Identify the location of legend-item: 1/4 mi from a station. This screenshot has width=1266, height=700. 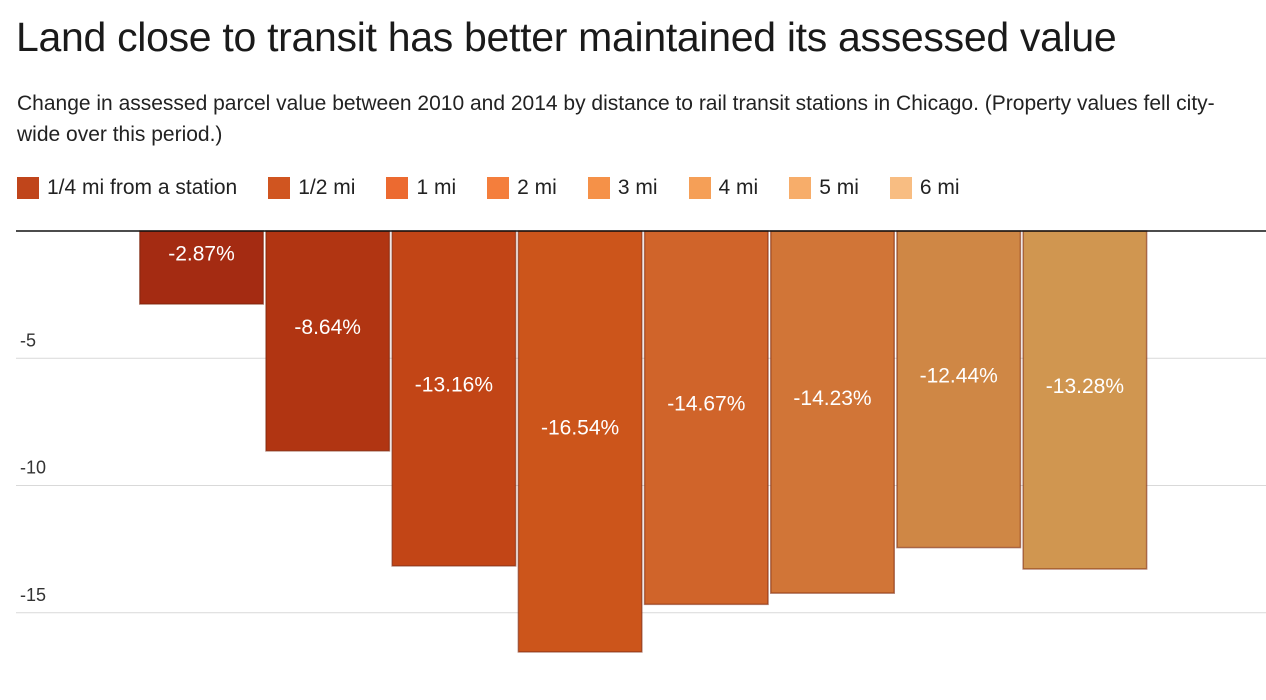
(127, 188).